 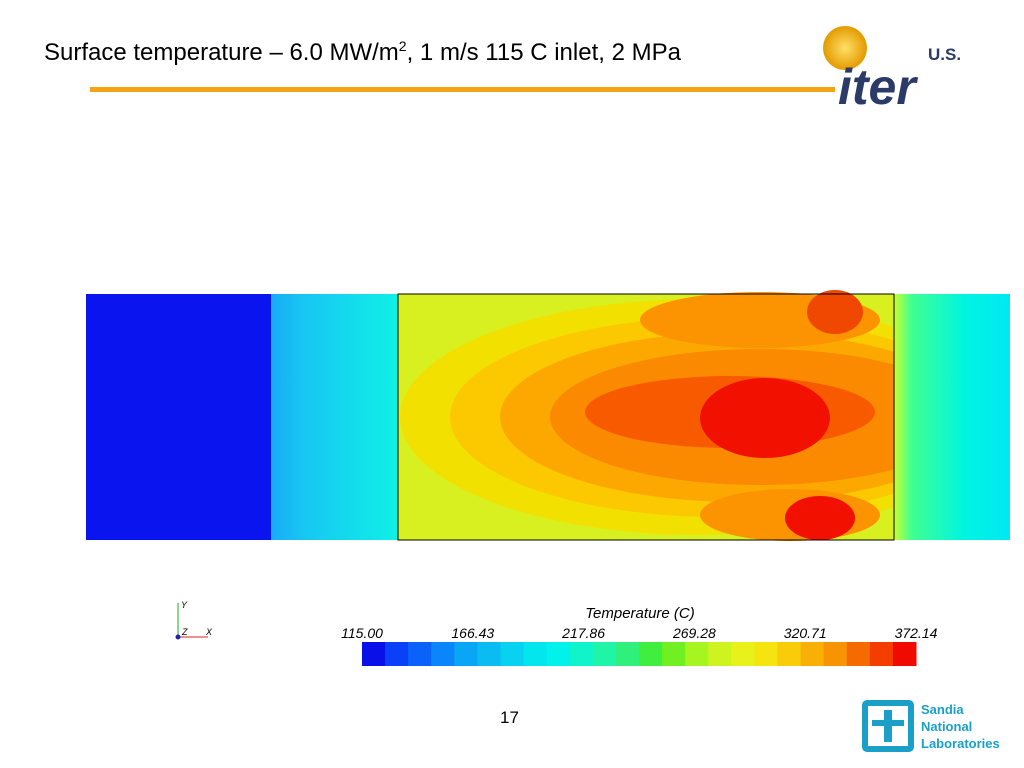 What do you see at coordinates (184, 632) in the screenshot?
I see `triad-label: Z` at bounding box center [184, 632].